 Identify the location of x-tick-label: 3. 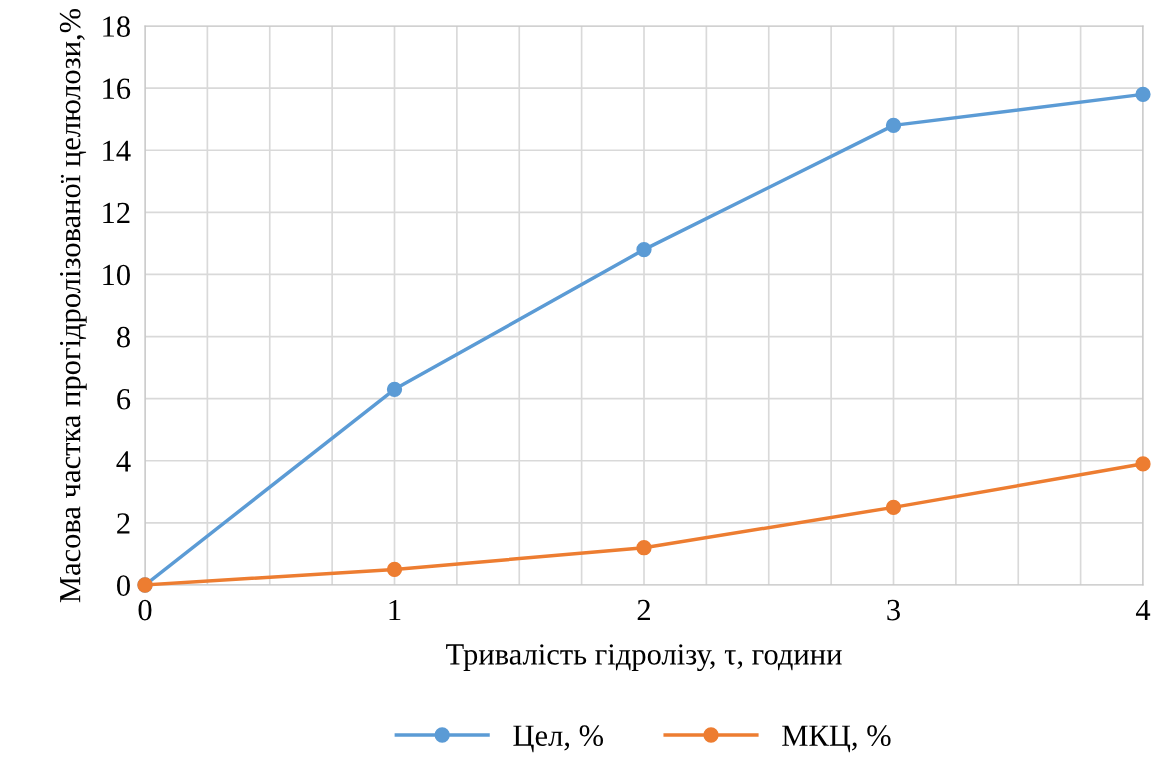
(893, 610).